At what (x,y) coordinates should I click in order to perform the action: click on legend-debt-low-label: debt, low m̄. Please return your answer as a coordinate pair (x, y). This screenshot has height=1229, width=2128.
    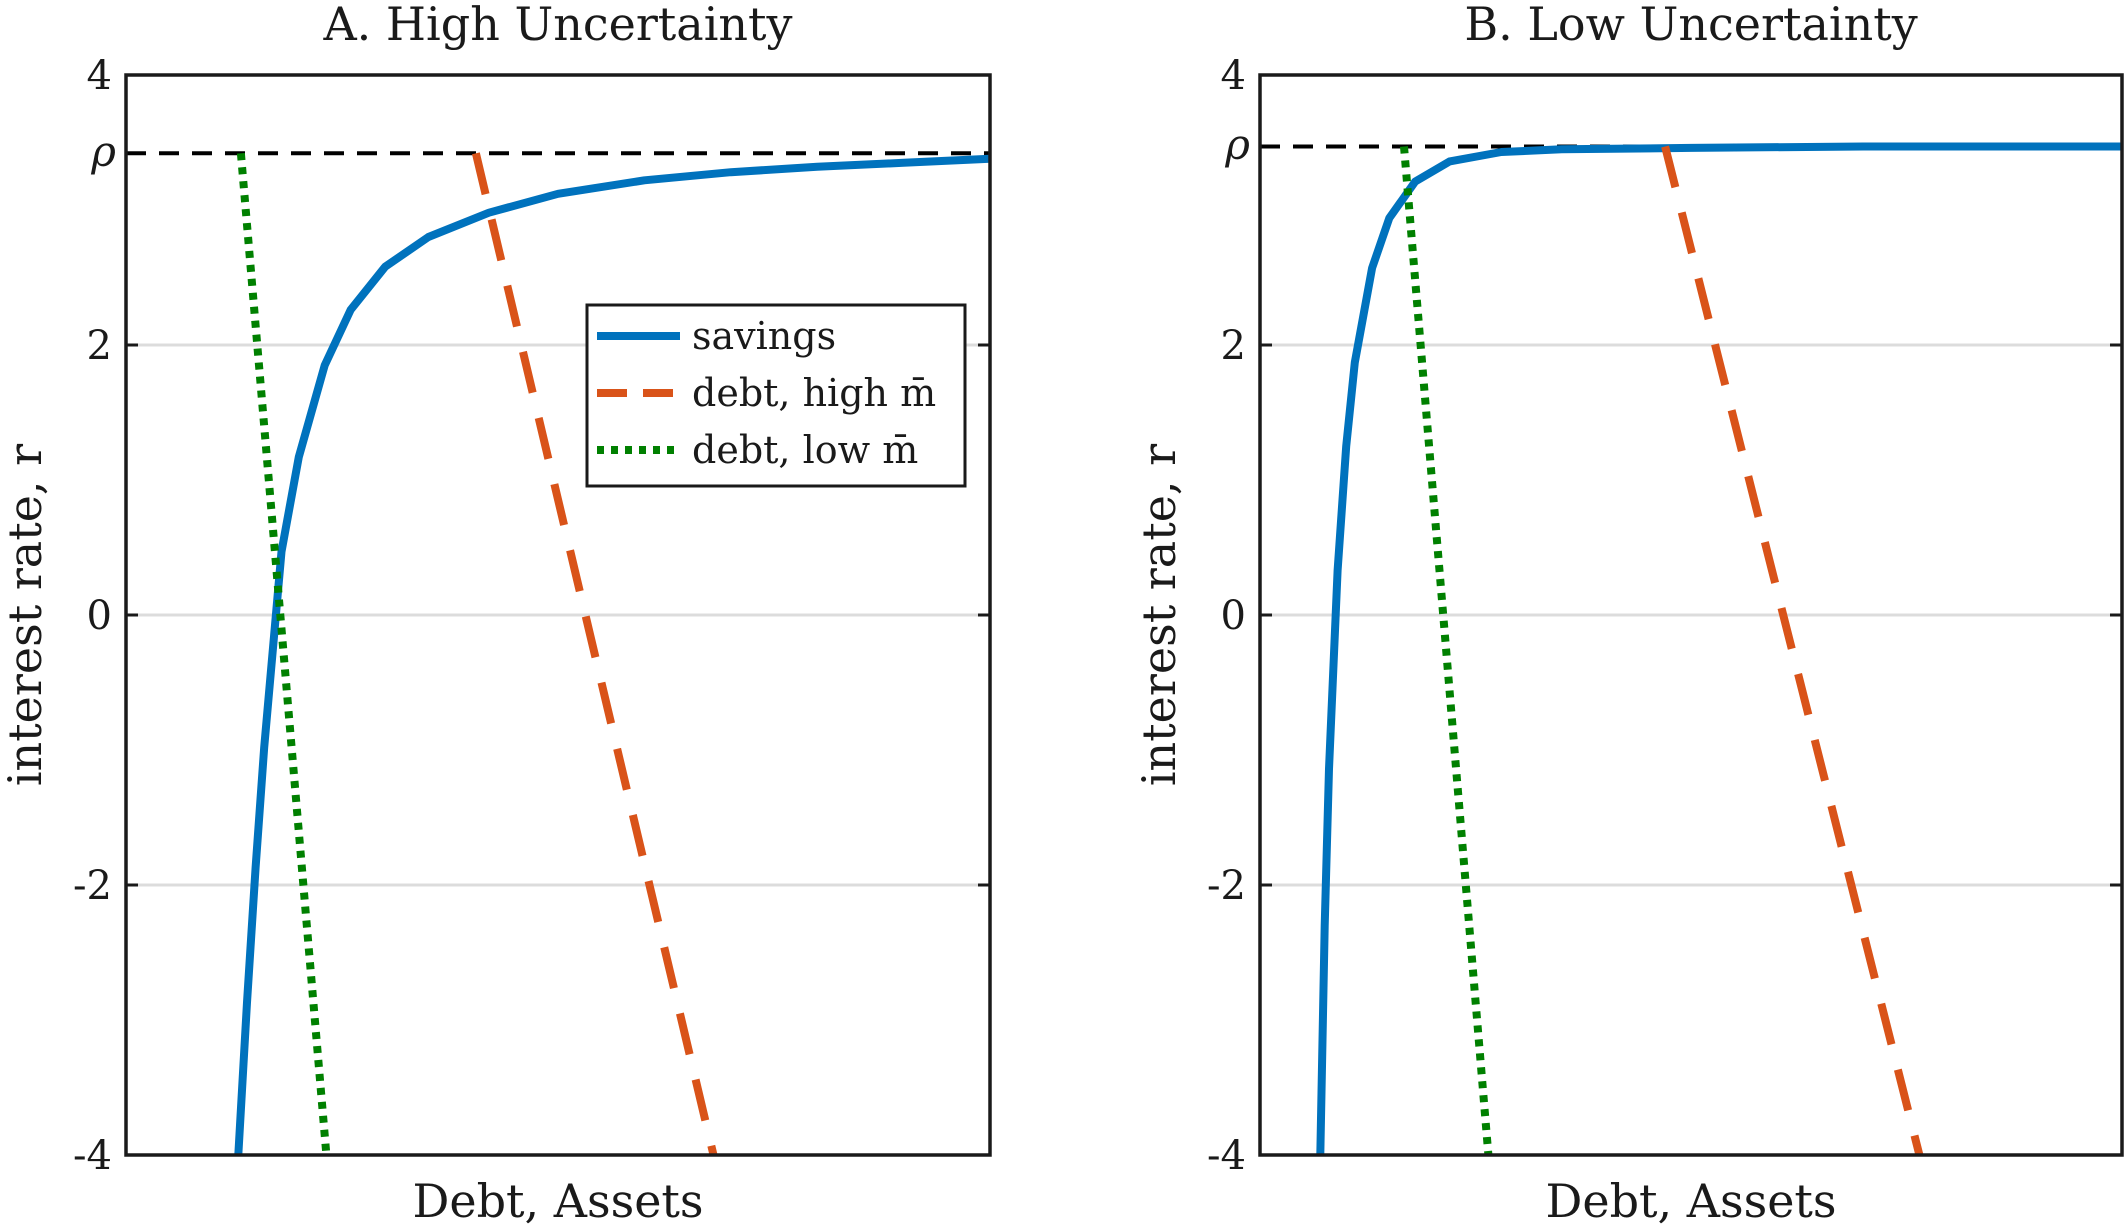
    Looking at the image, I should click on (805, 450).